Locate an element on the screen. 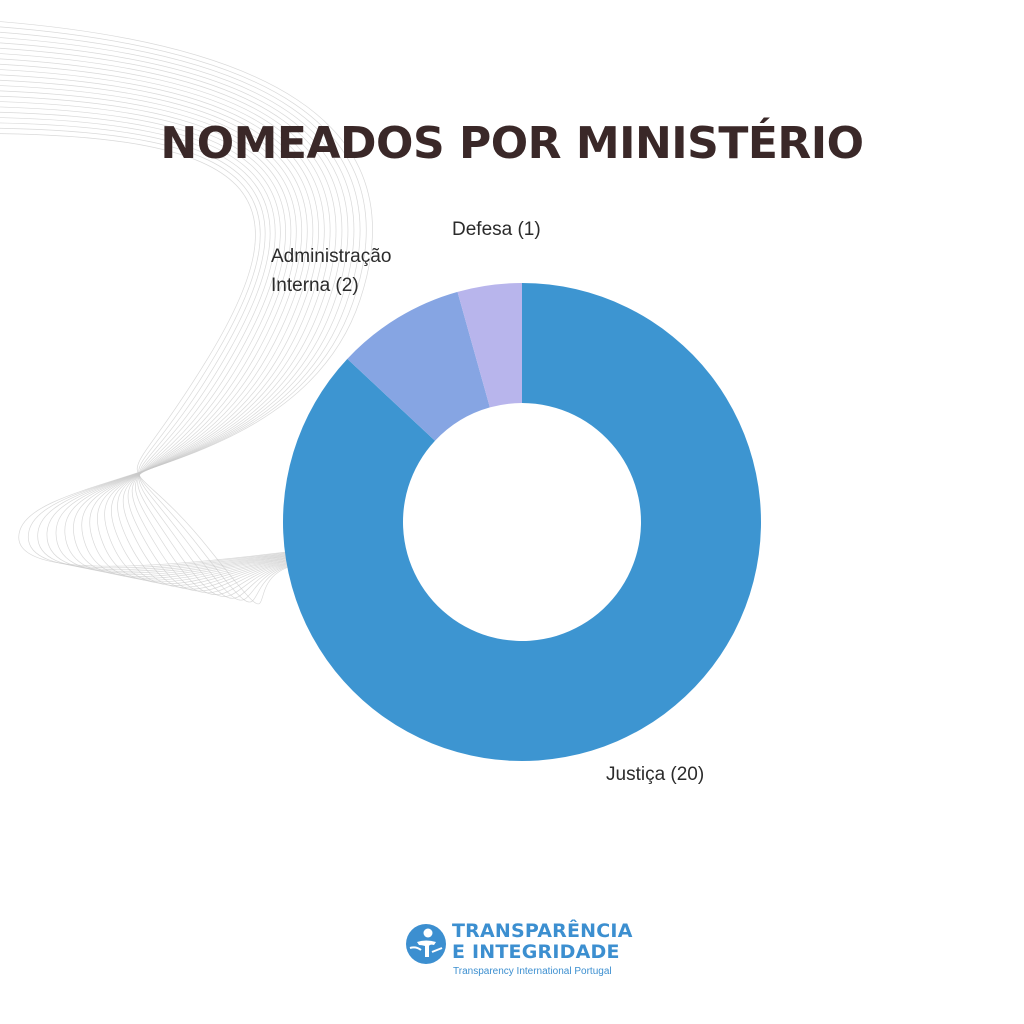 Image resolution: width=1024 pixels, height=1024 pixels. chart-title: NOMEADOS POR MINISTÉRIO is located at coordinates (512, 143).